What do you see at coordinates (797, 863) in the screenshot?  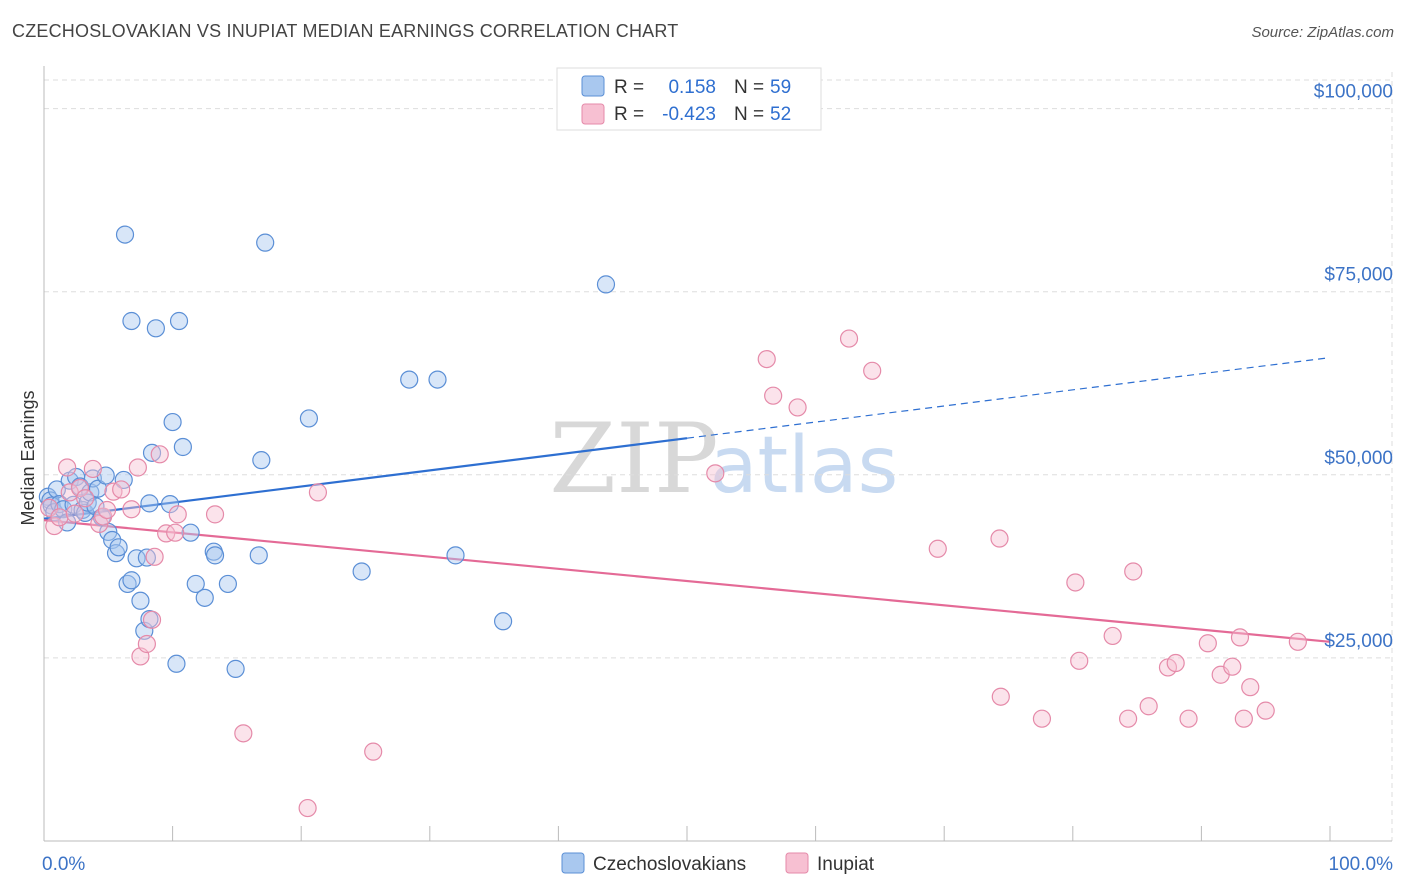 I see `series-swatch-inupiat` at bounding box center [797, 863].